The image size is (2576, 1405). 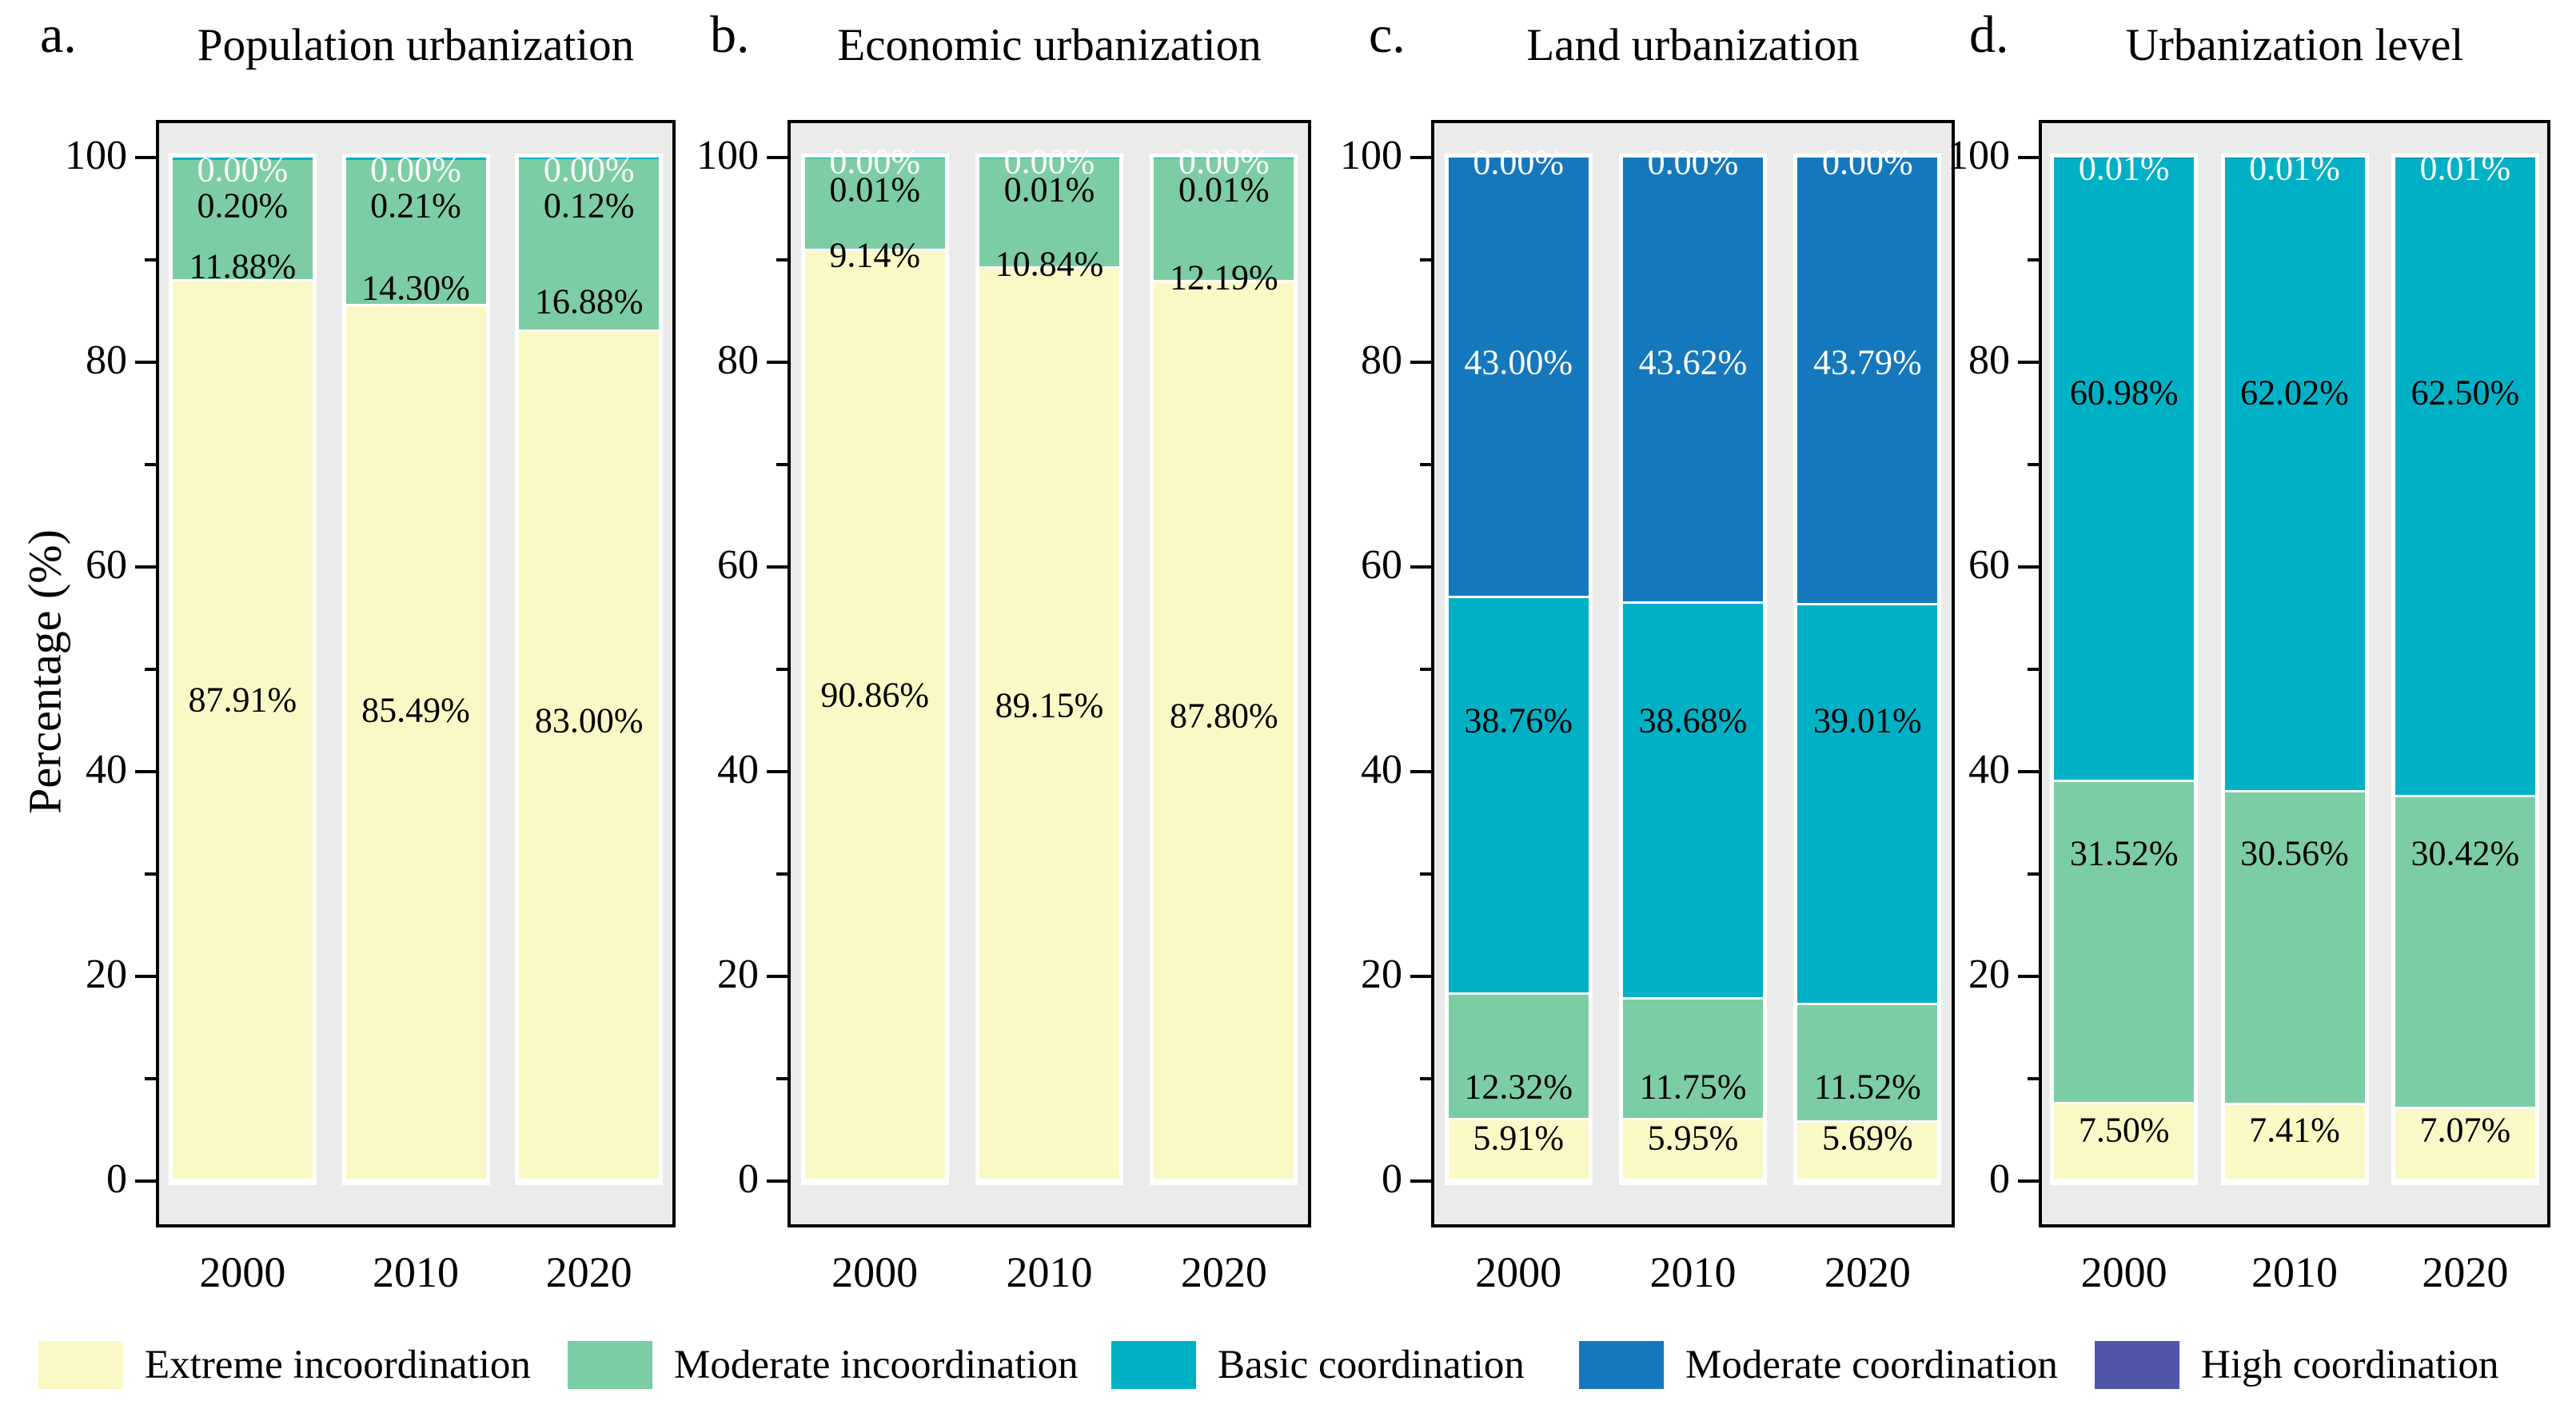 I want to click on panel-letter-c: c., so click(x=1387, y=35).